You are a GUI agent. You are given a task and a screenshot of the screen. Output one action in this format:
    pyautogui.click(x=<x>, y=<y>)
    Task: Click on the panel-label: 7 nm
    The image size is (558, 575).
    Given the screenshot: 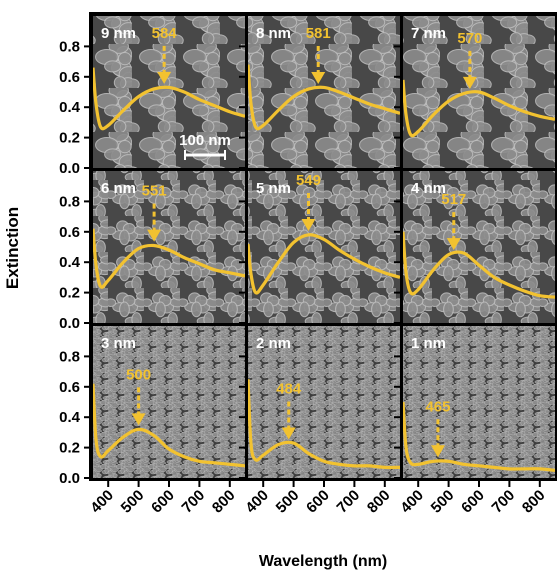 What is the action you would take?
    pyautogui.click(x=428, y=33)
    